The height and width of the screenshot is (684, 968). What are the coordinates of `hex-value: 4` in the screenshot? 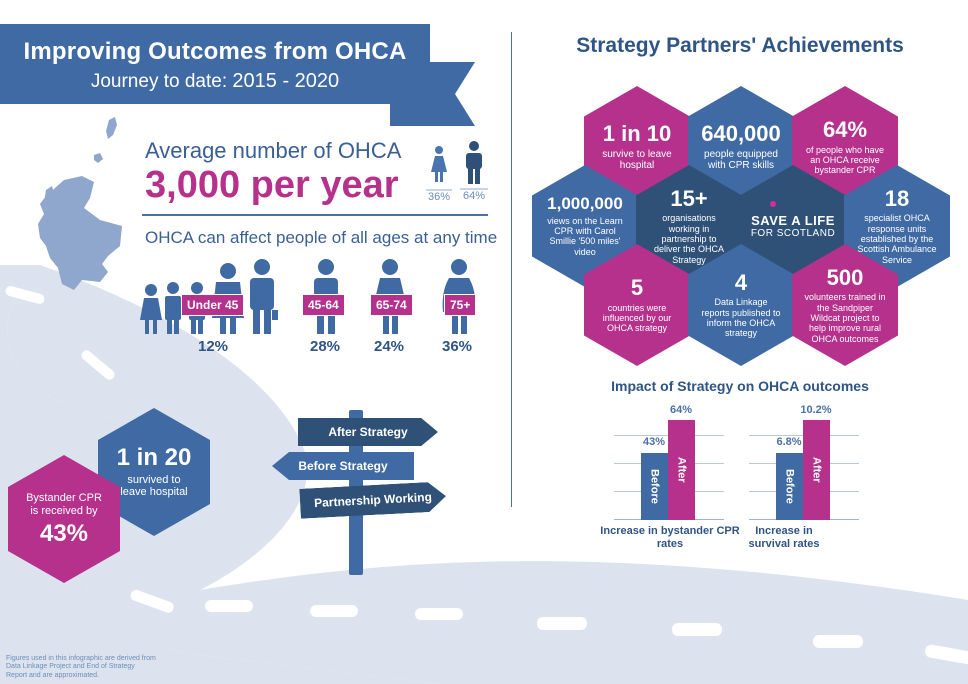 It's located at (741, 283).